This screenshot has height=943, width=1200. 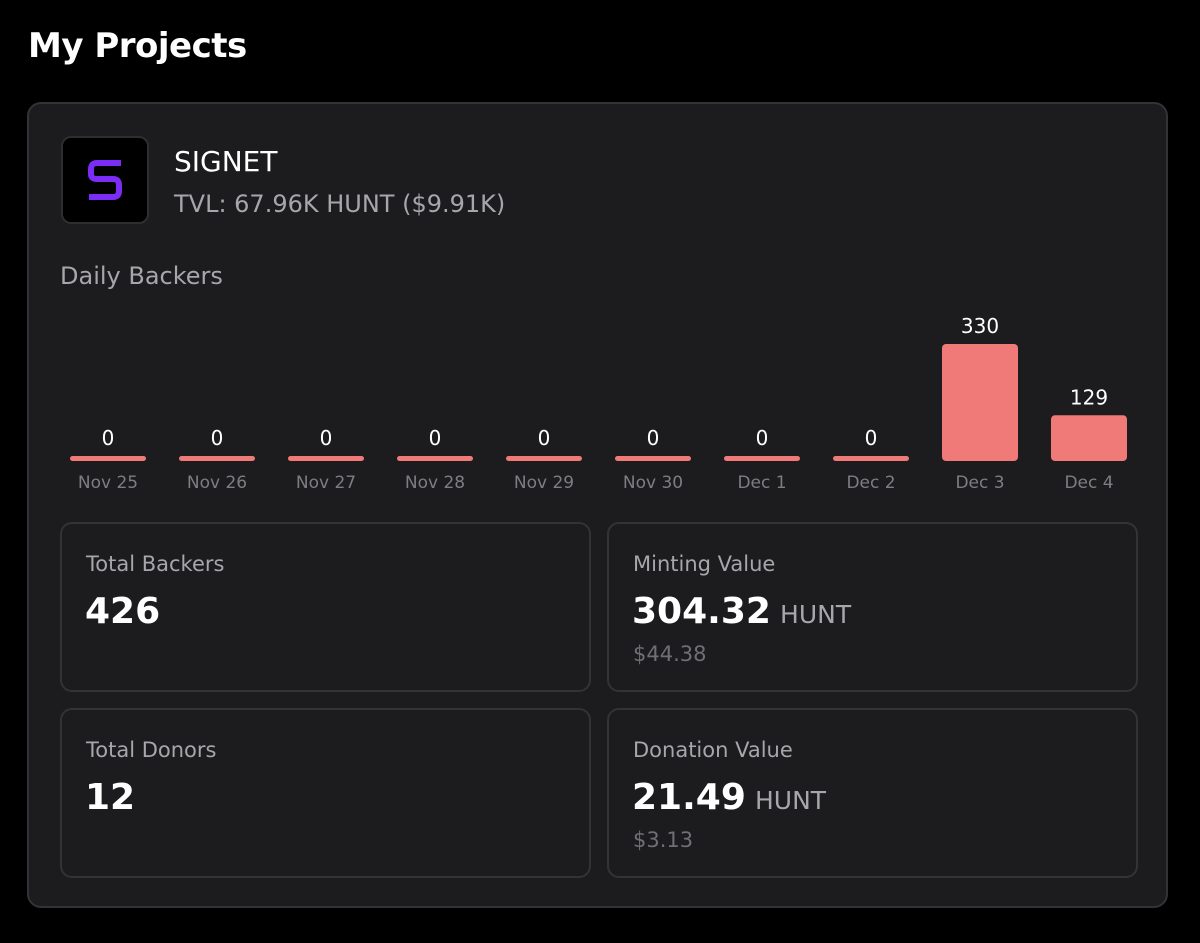 What do you see at coordinates (1089, 397) in the screenshot?
I see `bar-value-label: 129` at bounding box center [1089, 397].